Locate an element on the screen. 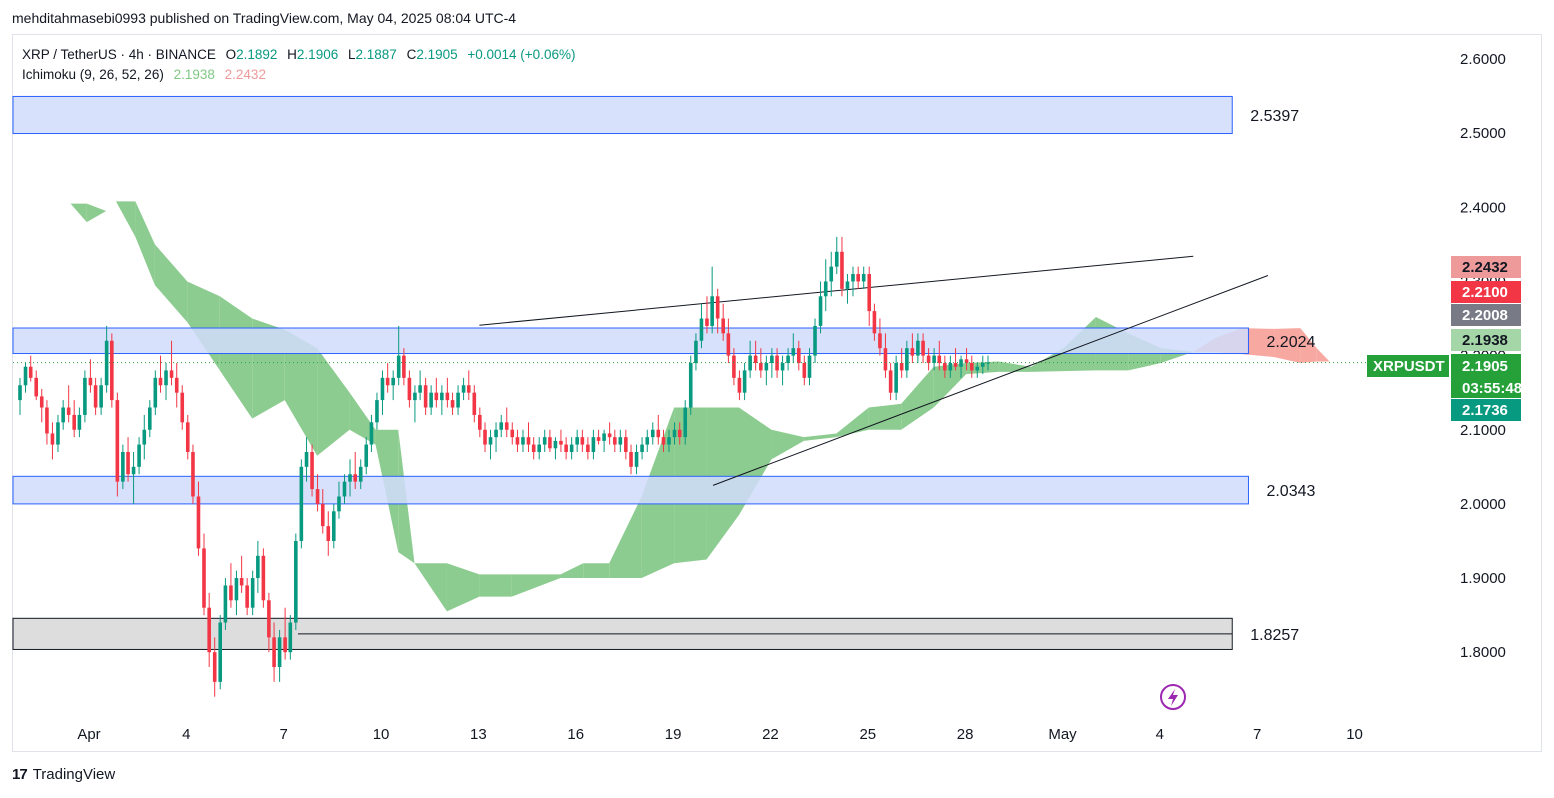 The height and width of the screenshot is (798, 1554). price-tag-text: 2.1736 is located at coordinates (1485, 410).